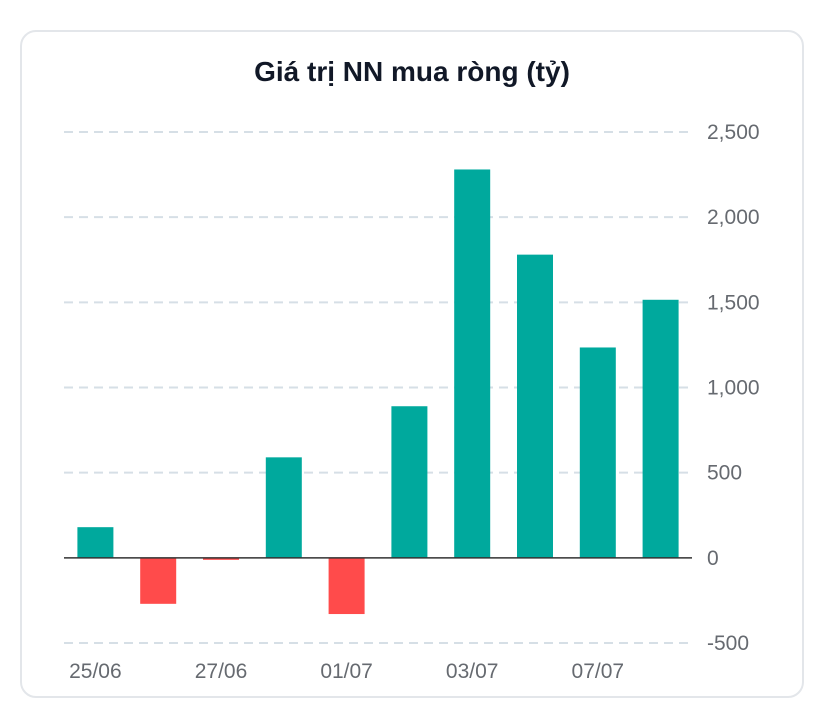 Image resolution: width=820 pixels, height=724 pixels. Describe the element at coordinates (598, 671) in the screenshot. I see `x-tick-label: 07/07` at that location.